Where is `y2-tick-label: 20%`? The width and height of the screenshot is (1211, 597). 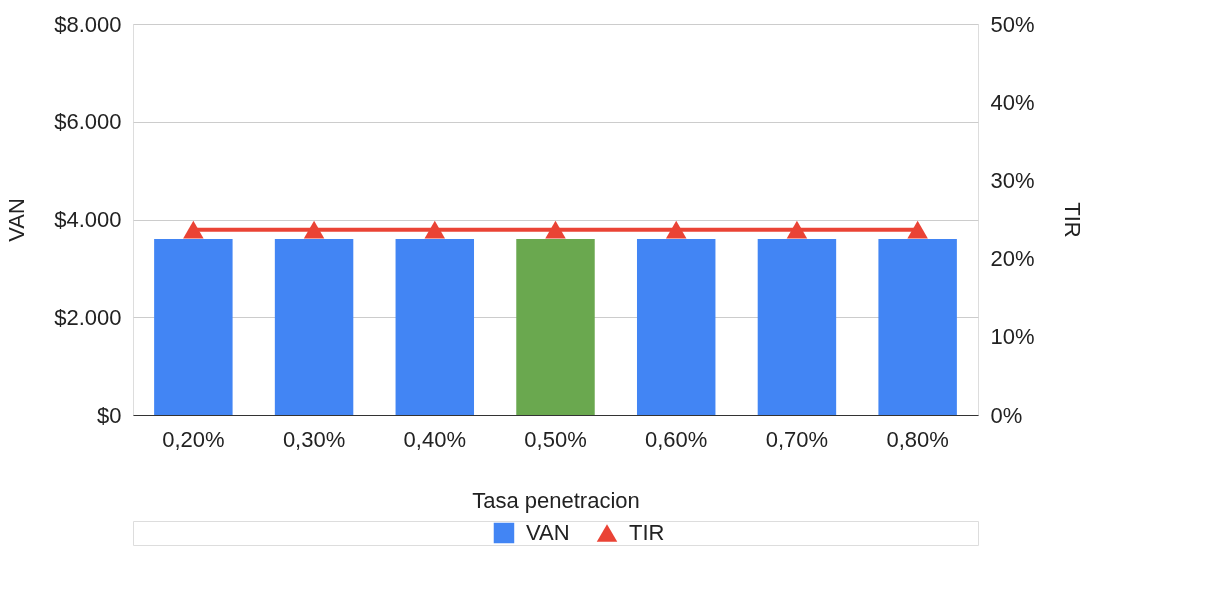 y2-tick-label: 20% is located at coordinates (1012, 259).